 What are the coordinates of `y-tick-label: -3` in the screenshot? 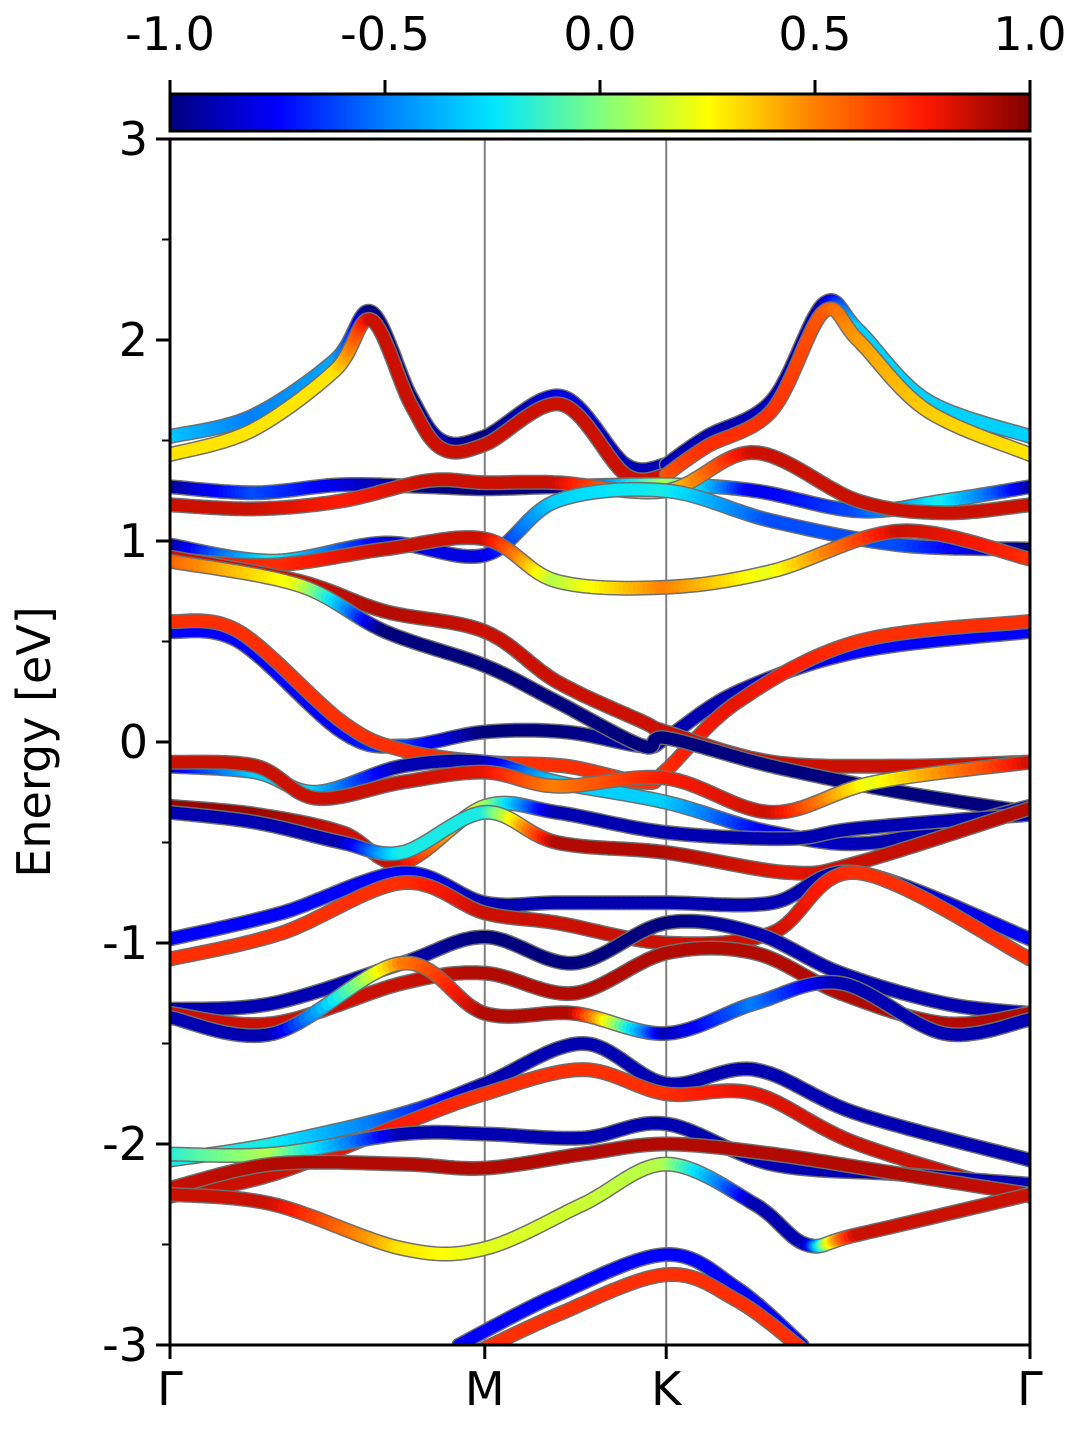 It's located at (125, 1345).